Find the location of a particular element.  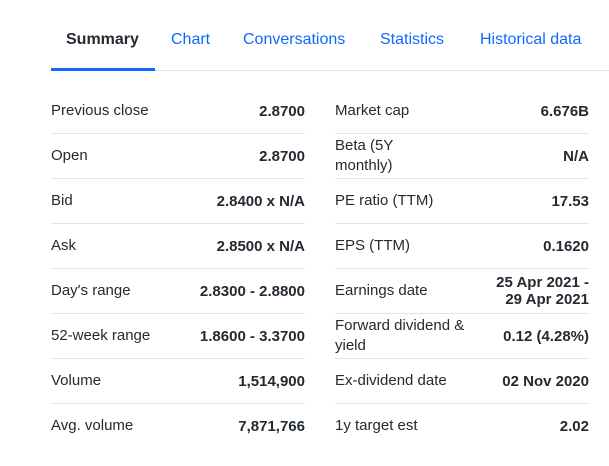

earnings-date-label: Earnings date is located at coordinates (381, 290).